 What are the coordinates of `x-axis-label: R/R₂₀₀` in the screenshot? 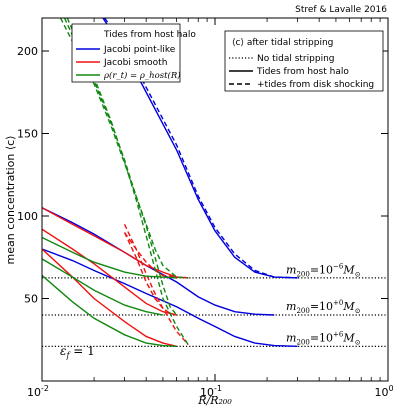 It's located at (214, 400).